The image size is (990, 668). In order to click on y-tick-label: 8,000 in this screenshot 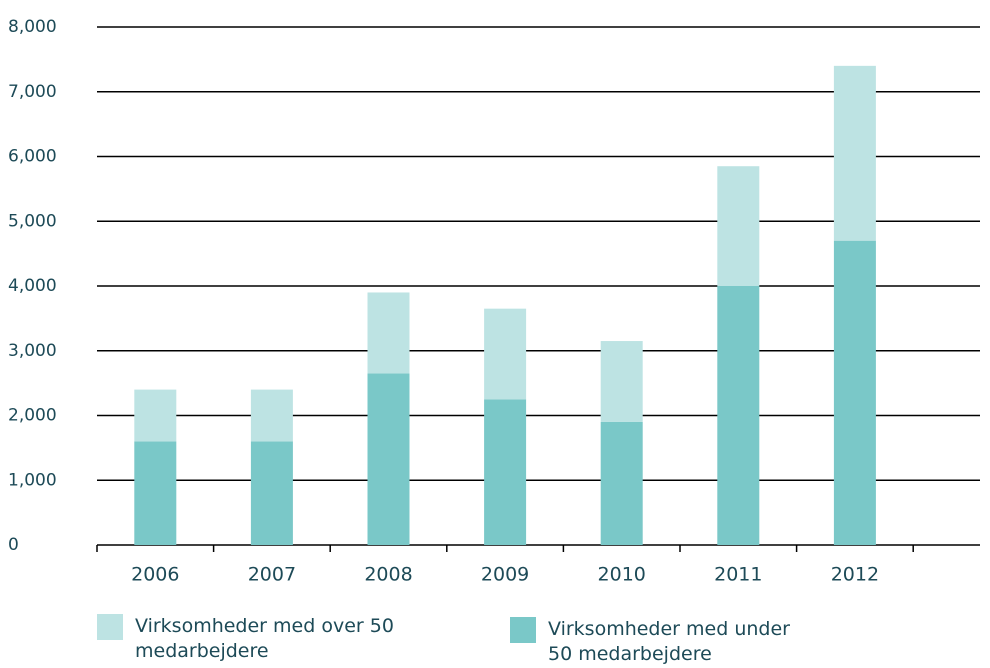, I will do `click(32, 27)`.